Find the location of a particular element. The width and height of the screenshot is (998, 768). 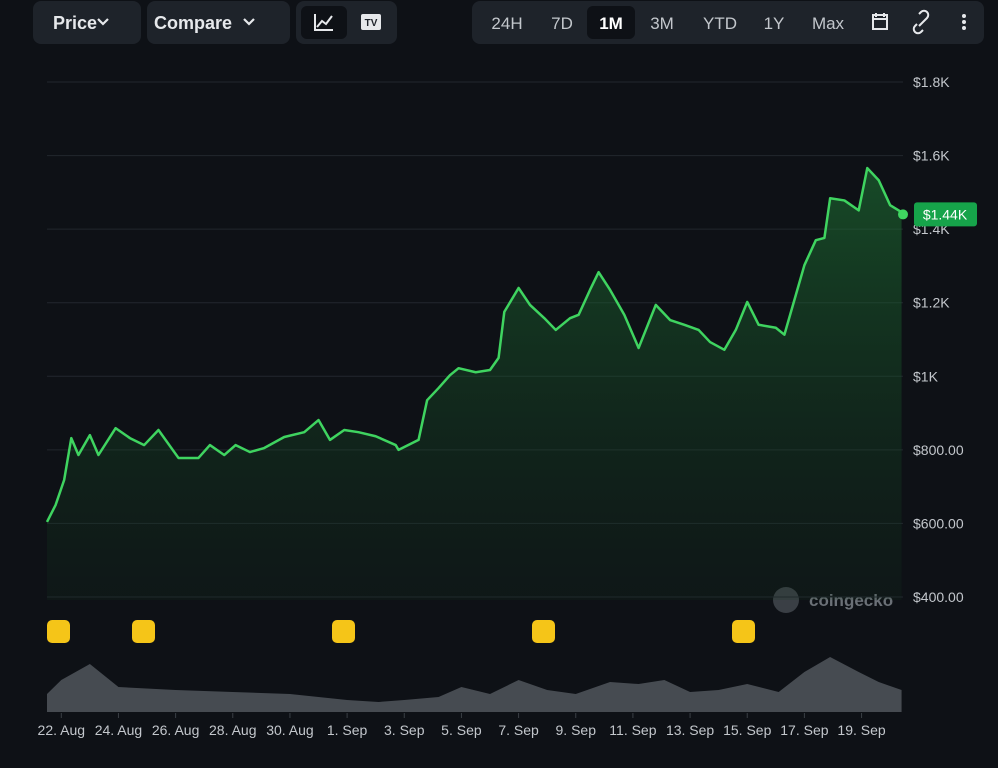

x-tick-label: 19. Sep is located at coordinates (861, 730).